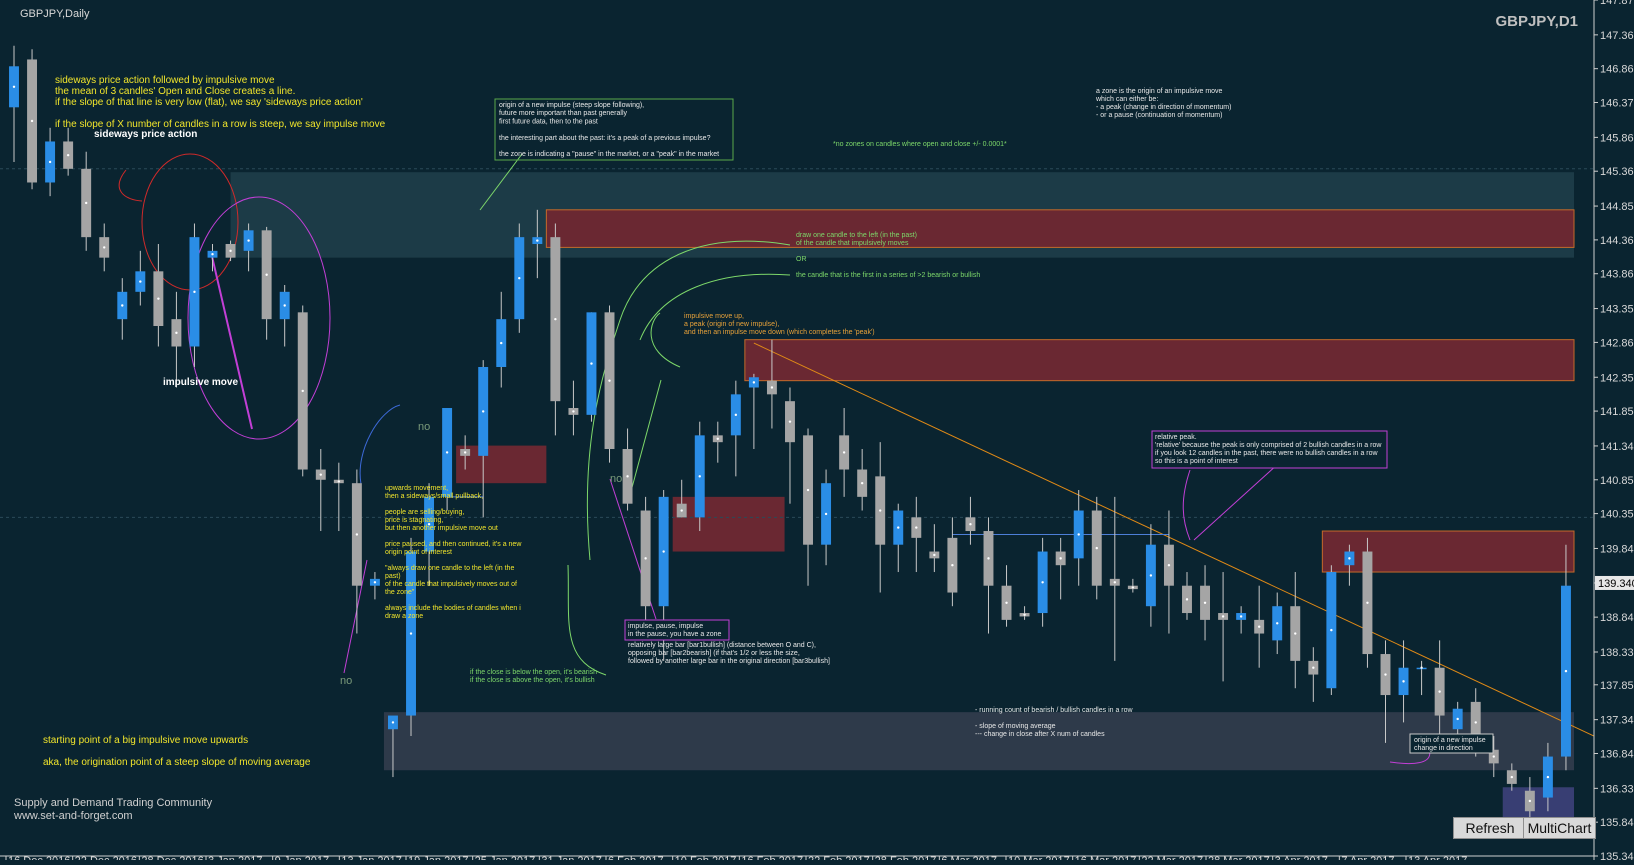 This screenshot has width=1634, height=865. I want to click on time-tick-label: 22 Mar 2017, so click(1172, 857).